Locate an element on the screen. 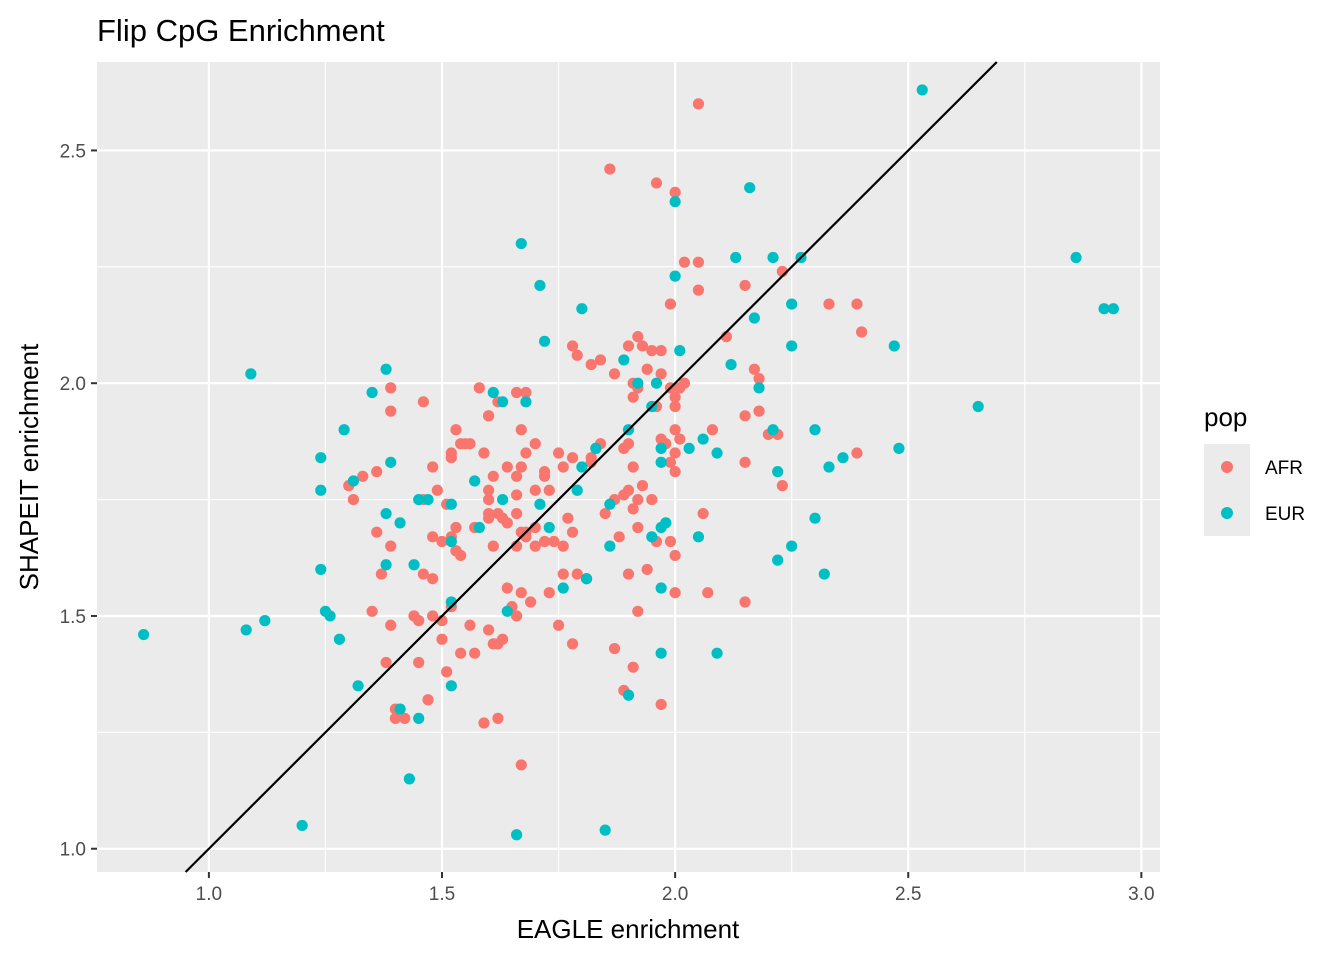 The height and width of the screenshot is (960, 1344). legend-label-eur: EUR is located at coordinates (1285, 514).